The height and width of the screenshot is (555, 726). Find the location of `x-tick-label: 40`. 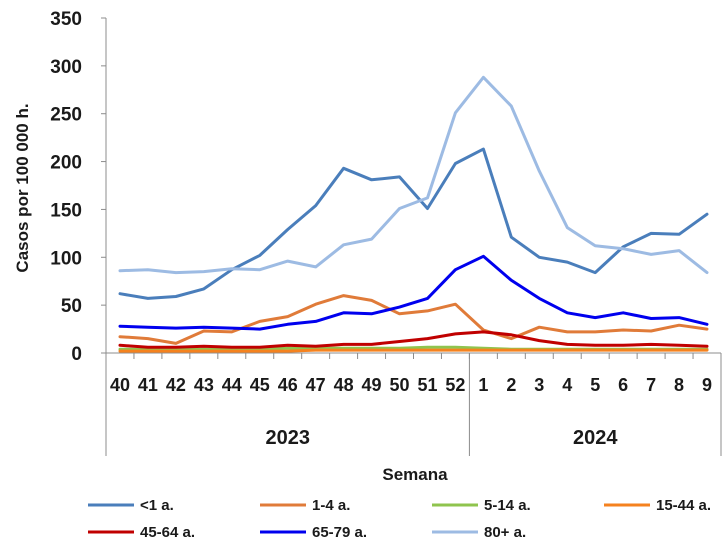

x-tick-label: 40 is located at coordinates (120, 385).